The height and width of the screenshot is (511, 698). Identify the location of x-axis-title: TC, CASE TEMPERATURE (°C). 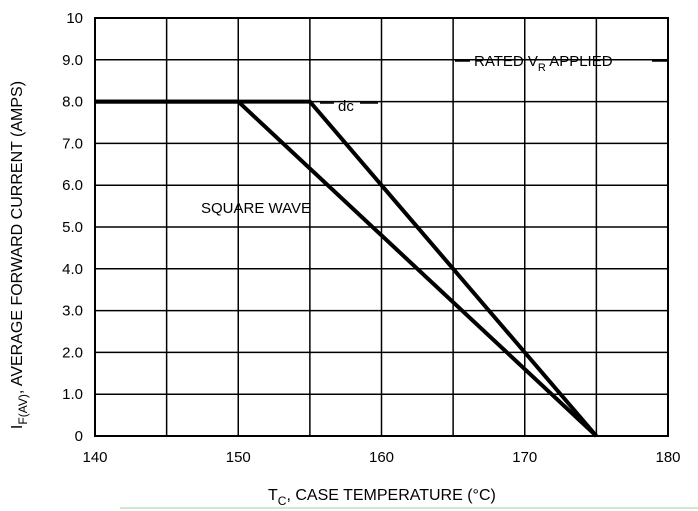
(382, 497).